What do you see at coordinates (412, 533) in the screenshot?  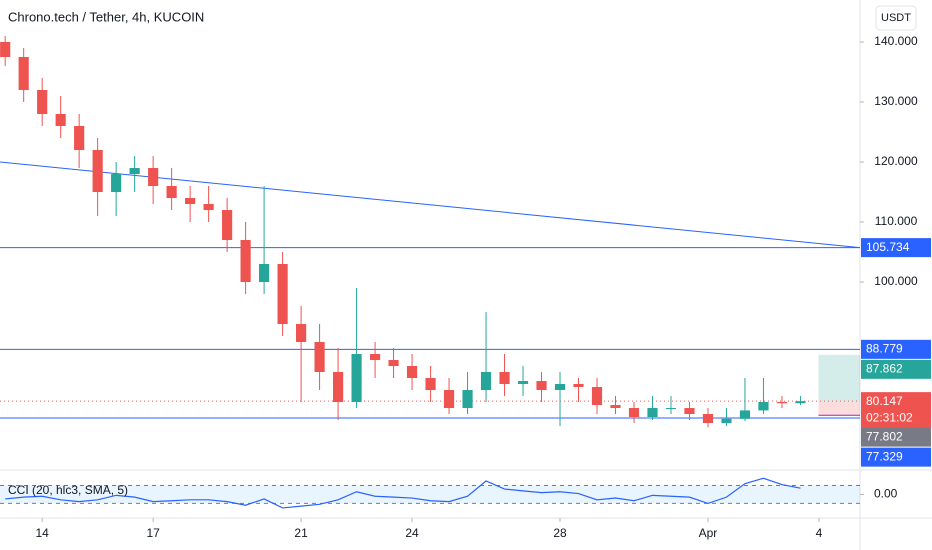 I see `x-tick-label: 24` at bounding box center [412, 533].